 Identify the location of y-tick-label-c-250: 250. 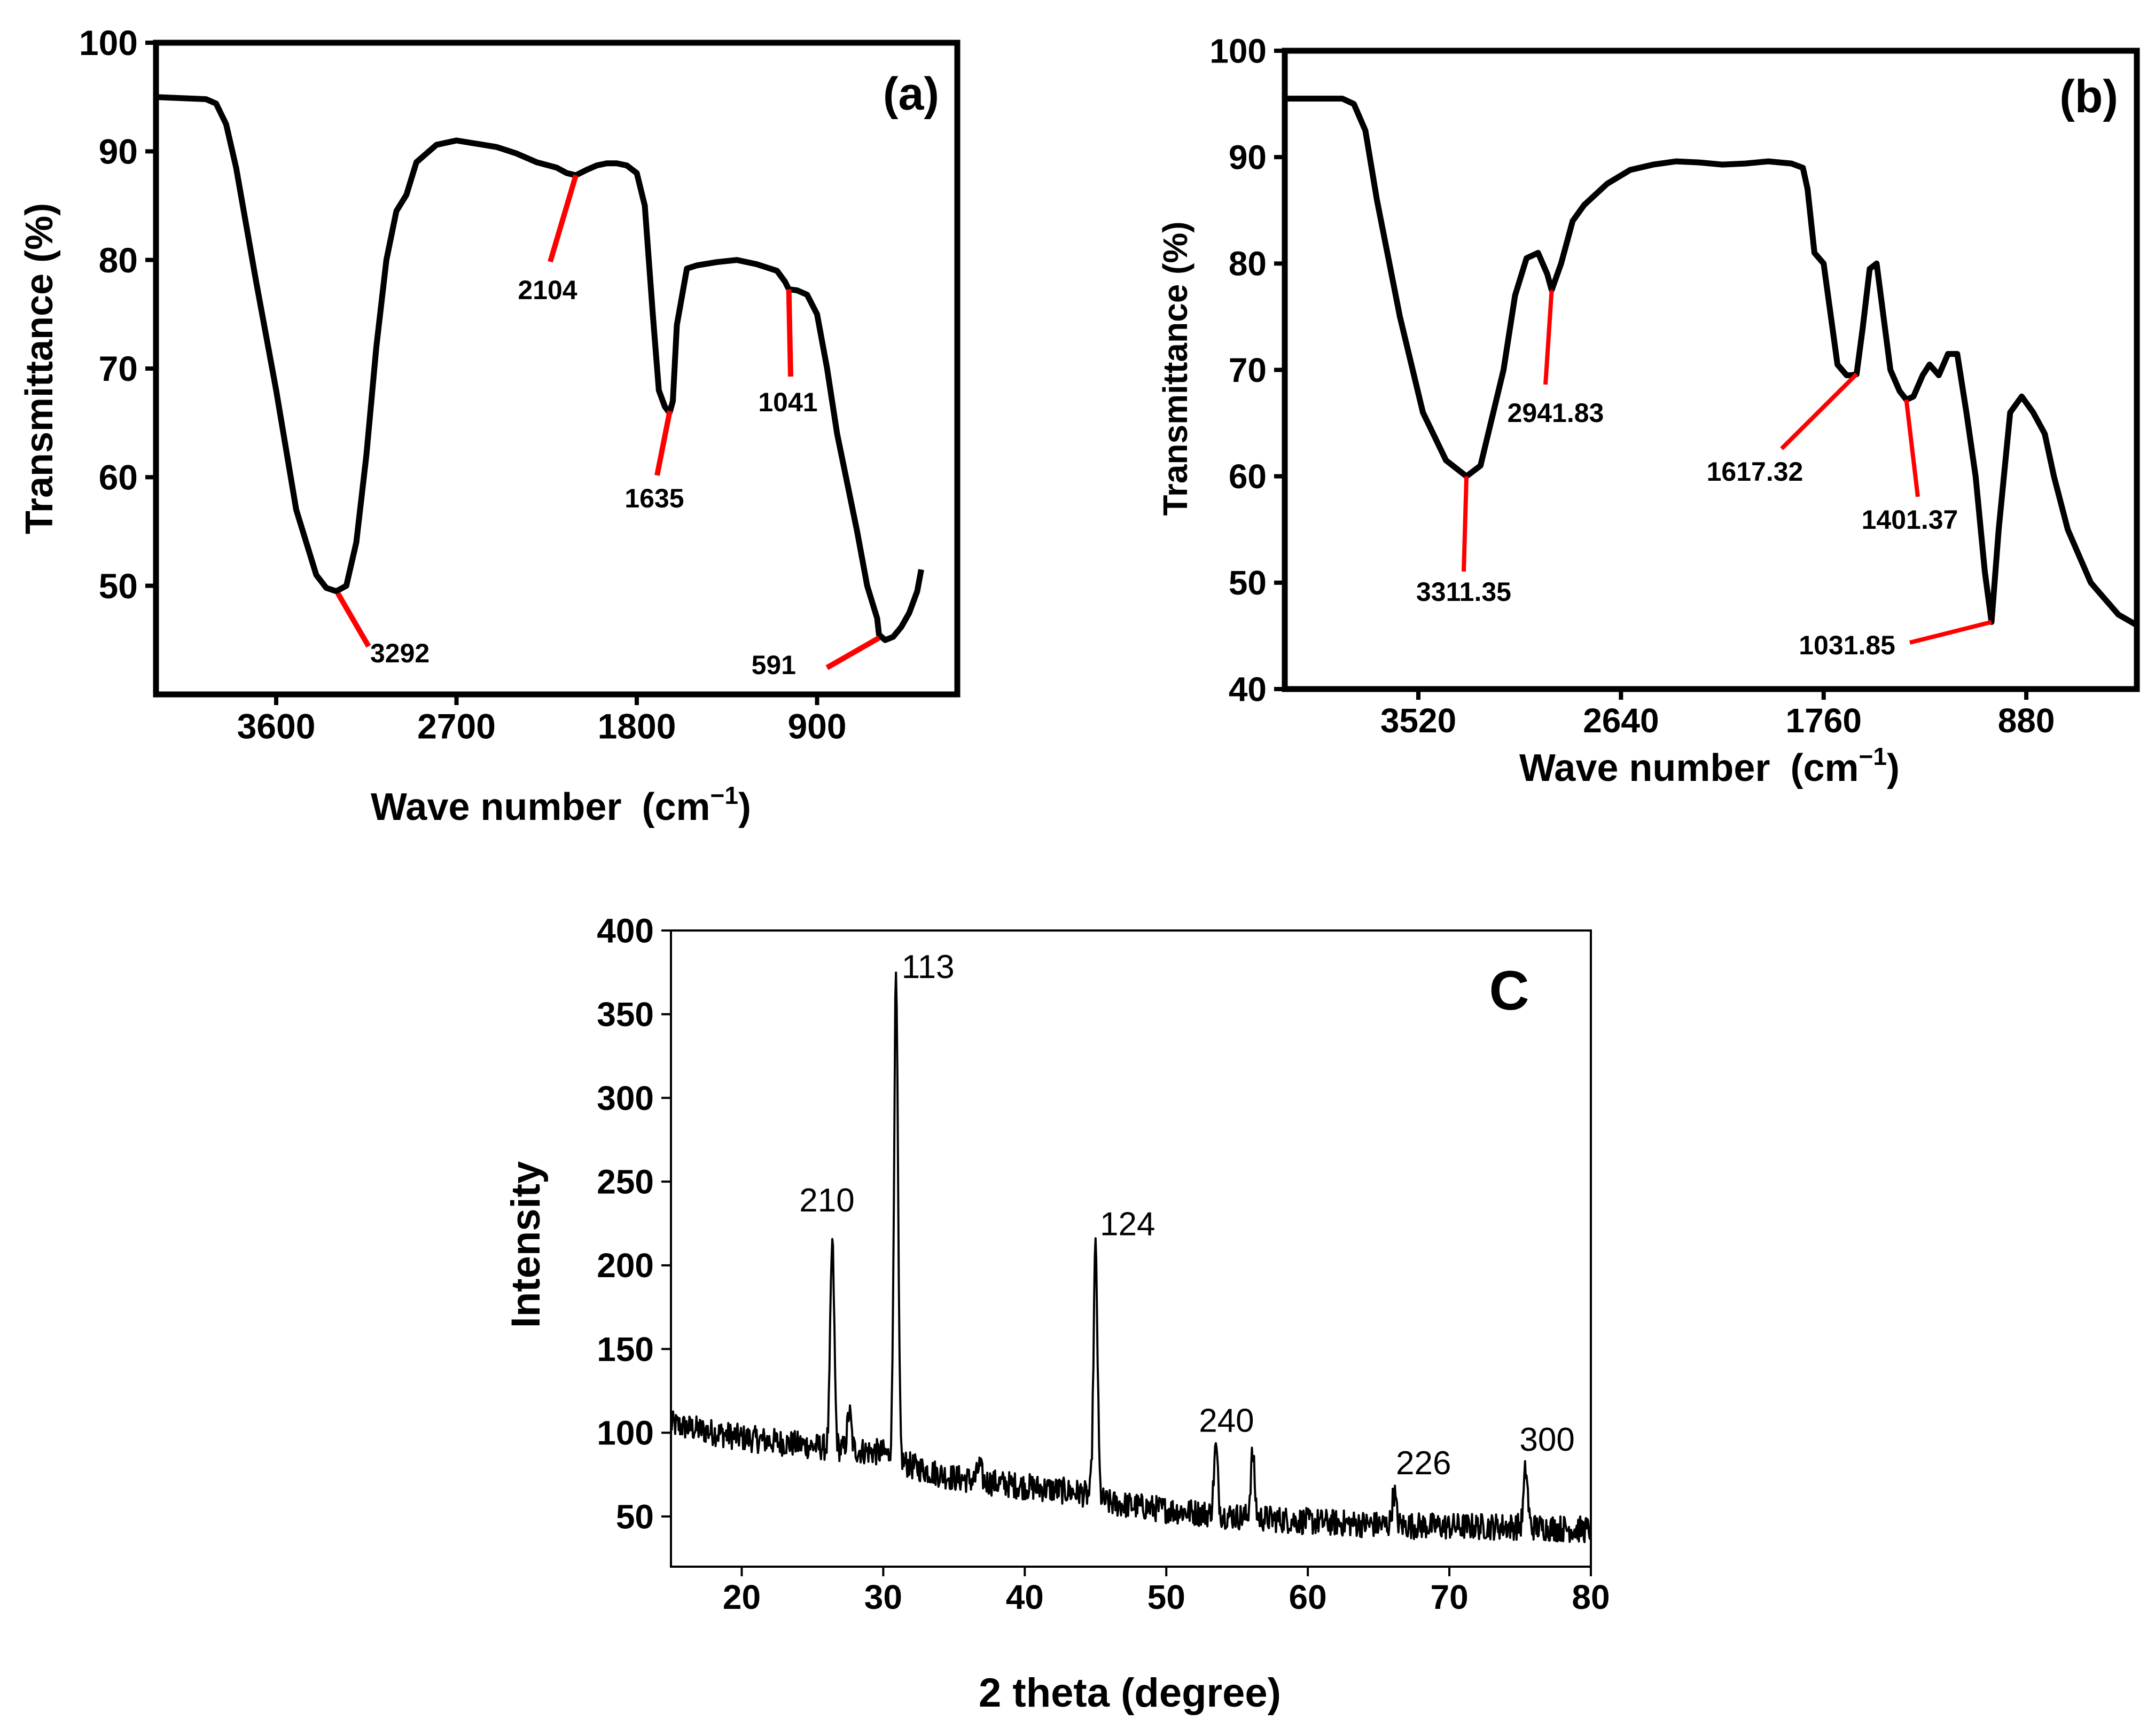
(625, 1182).